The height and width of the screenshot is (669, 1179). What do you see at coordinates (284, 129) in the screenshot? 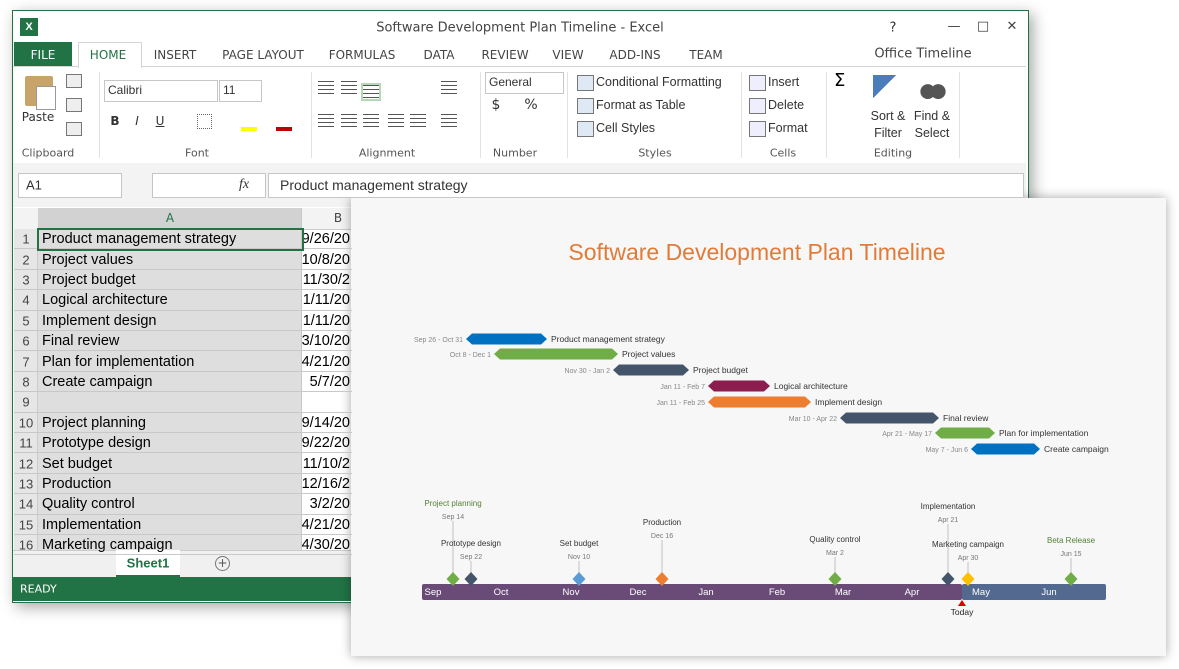
I see `font-color` at bounding box center [284, 129].